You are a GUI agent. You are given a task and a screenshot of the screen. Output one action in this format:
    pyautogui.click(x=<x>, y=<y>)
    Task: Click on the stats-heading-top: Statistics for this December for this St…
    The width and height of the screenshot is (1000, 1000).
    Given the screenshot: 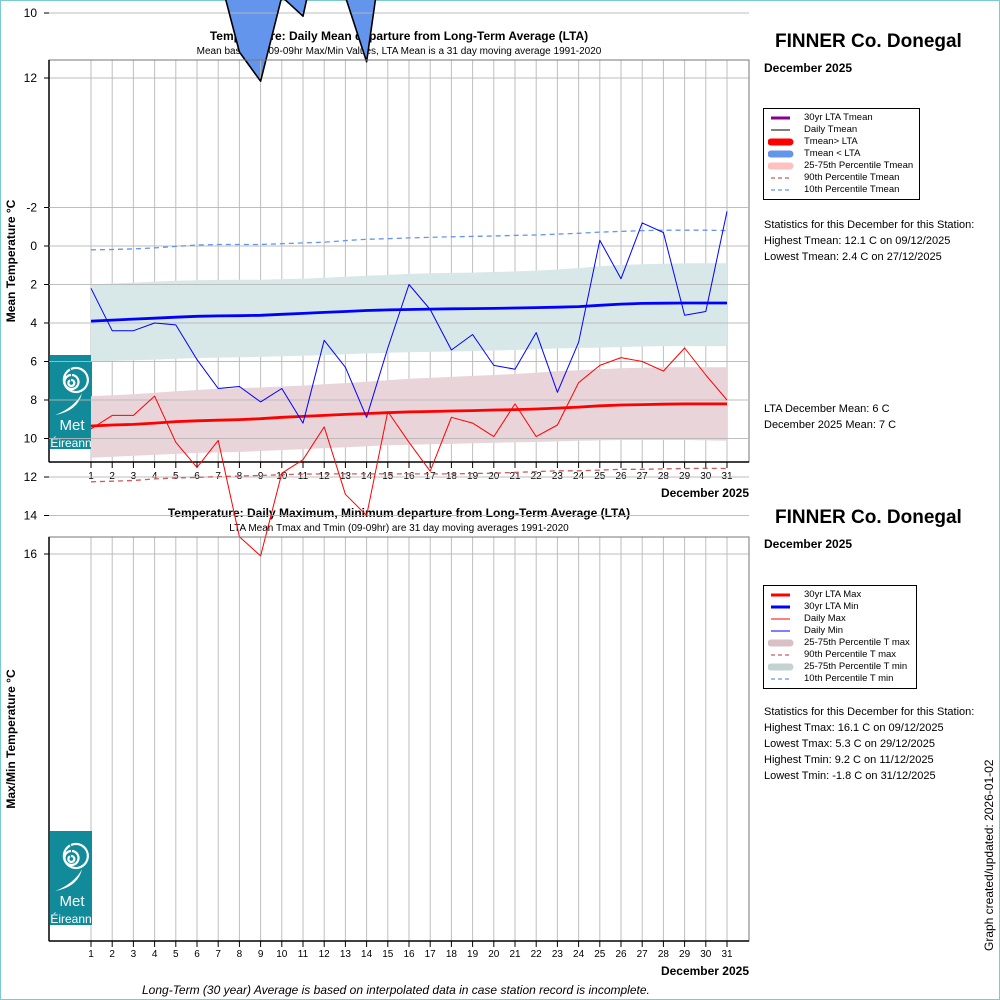 What is the action you would take?
    pyautogui.click(x=869, y=225)
    